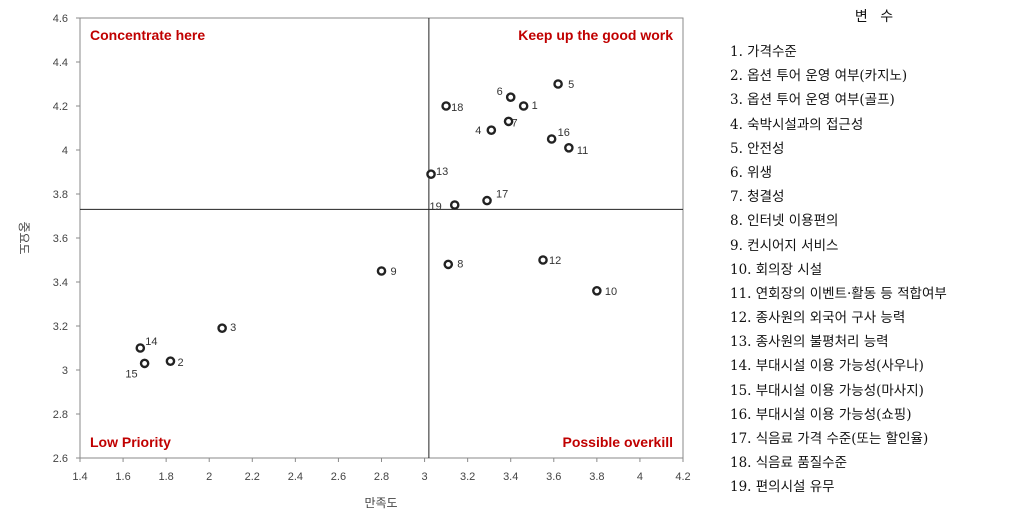 Image resolution: width=1024 pixels, height=512 pixels. Describe the element at coordinates (442, 172) in the screenshot. I see `data-point-label: 13` at that location.